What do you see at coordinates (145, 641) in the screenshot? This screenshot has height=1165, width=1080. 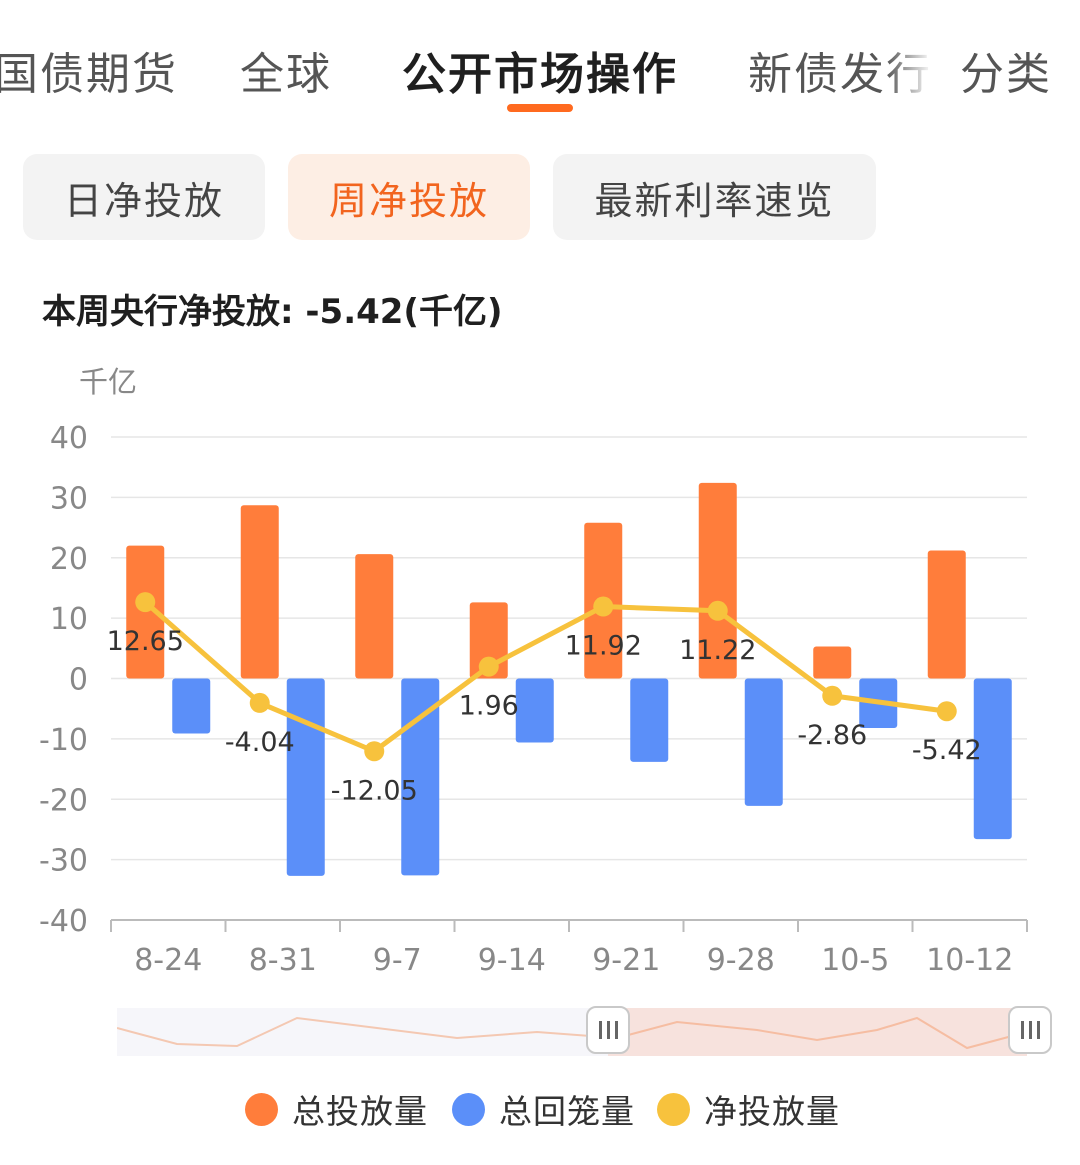 I see `net-injection-data-label: 12.65` at bounding box center [145, 641].